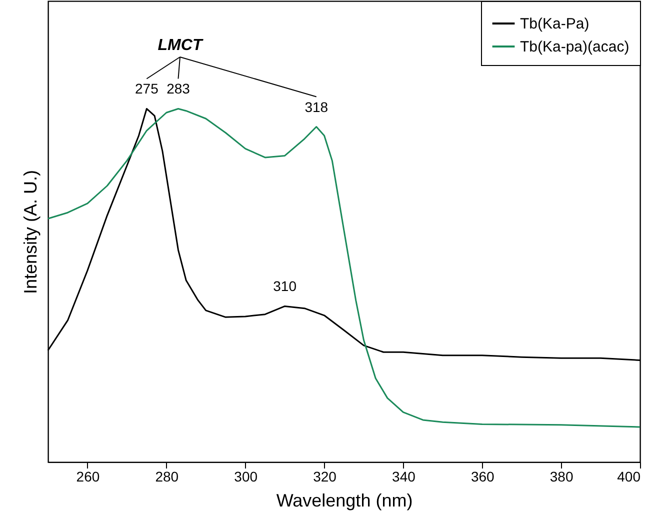 The width and height of the screenshot is (658, 530). Describe the element at coordinates (629, 476) in the screenshot. I see `x-tick-label: 400` at that location.